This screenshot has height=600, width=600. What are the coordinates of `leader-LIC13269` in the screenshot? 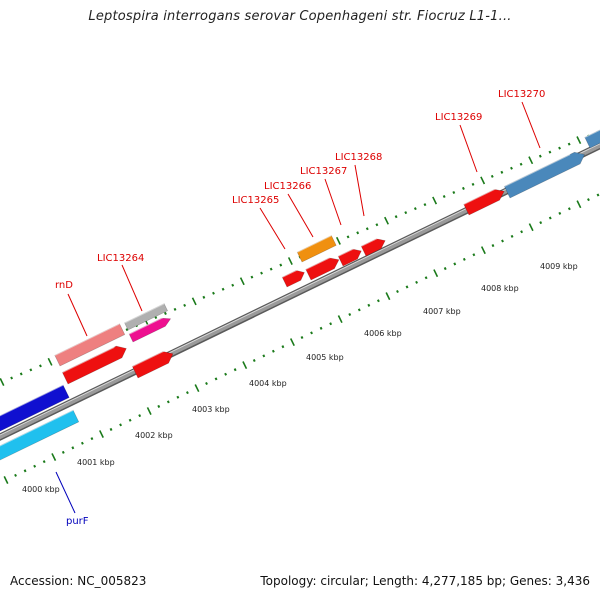 It's located at (468, 148).